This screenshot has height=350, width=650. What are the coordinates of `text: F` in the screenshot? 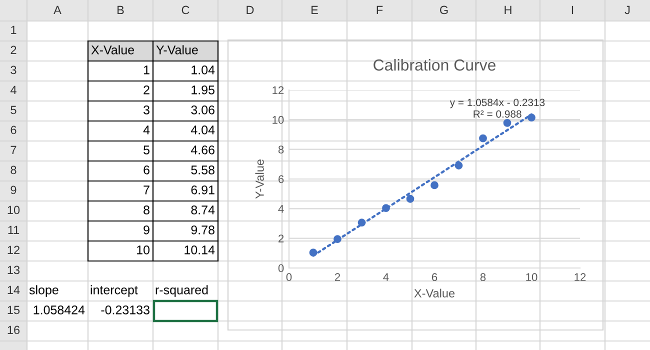 It's located at (379, 10).